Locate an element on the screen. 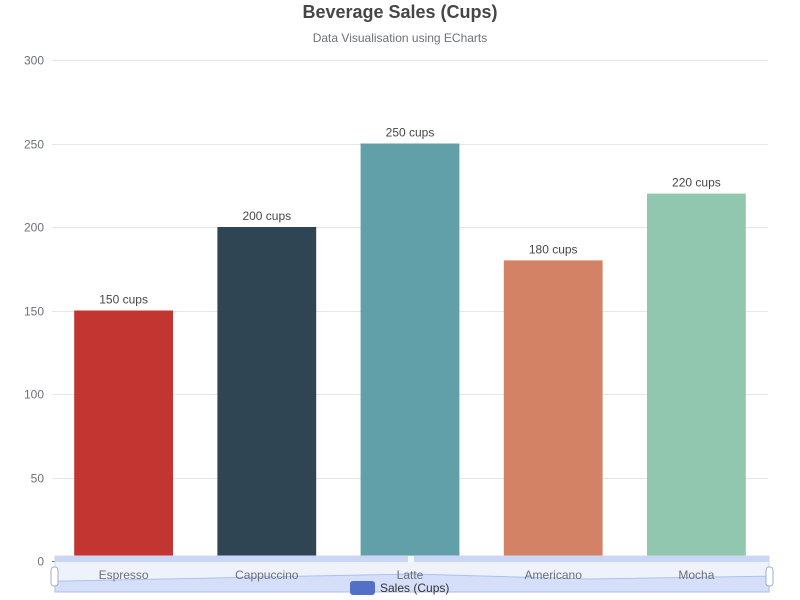  data-label: 200 cups is located at coordinates (266, 216).